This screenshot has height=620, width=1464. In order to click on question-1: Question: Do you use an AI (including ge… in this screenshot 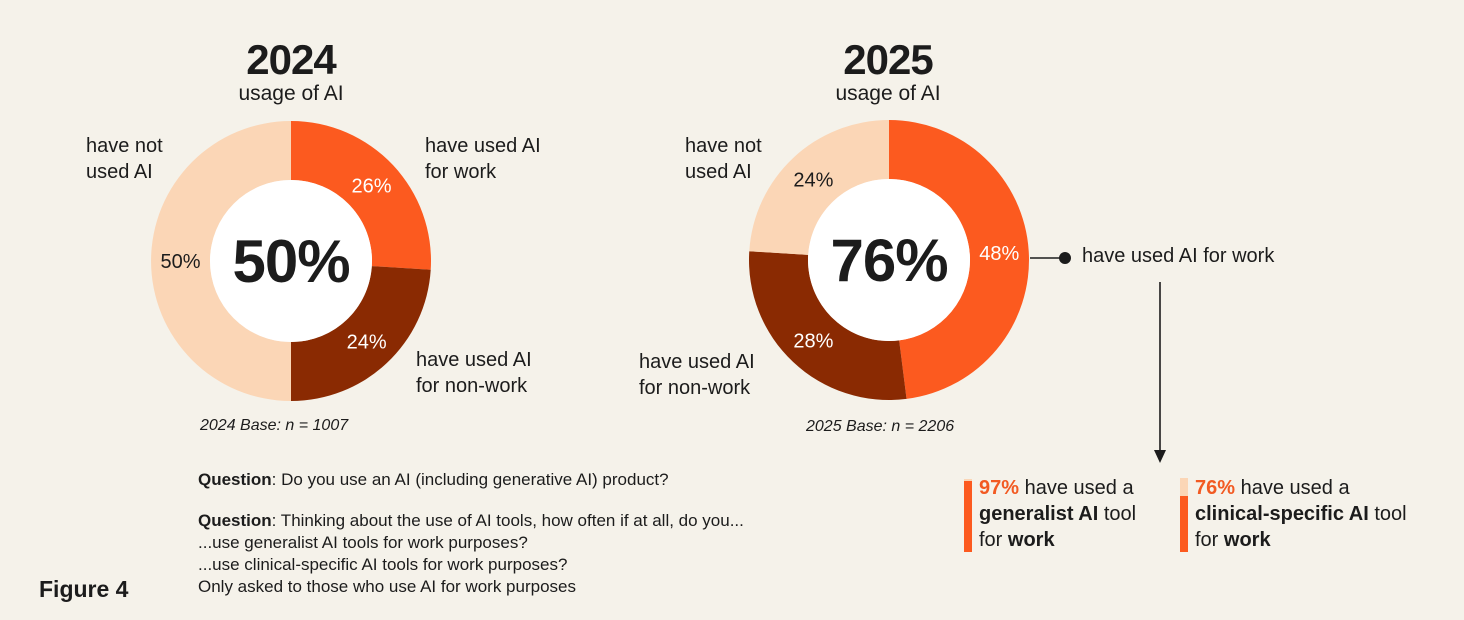, I will do `click(433, 480)`.